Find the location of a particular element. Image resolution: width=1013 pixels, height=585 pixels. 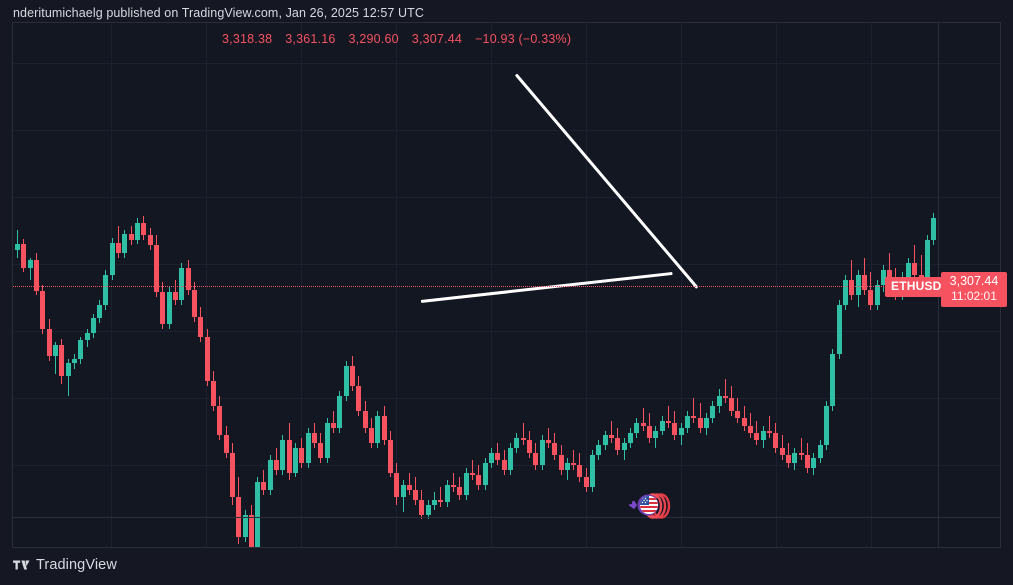

legend-high: 3,361.16 is located at coordinates (310, 39).